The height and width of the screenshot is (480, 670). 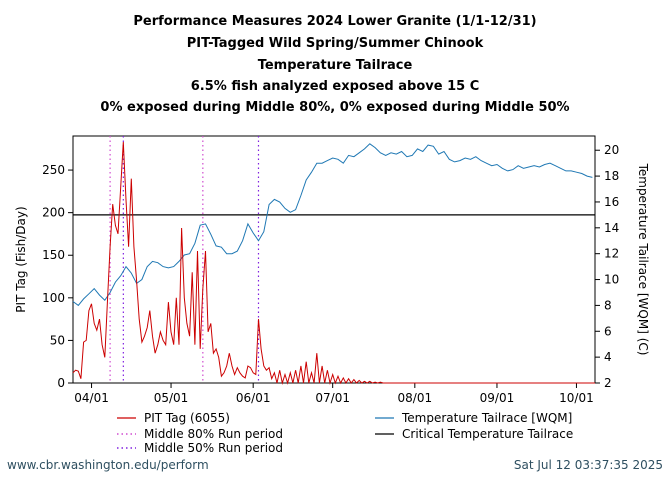 I want to click on y-tick-label: 150, so click(x=53, y=255).